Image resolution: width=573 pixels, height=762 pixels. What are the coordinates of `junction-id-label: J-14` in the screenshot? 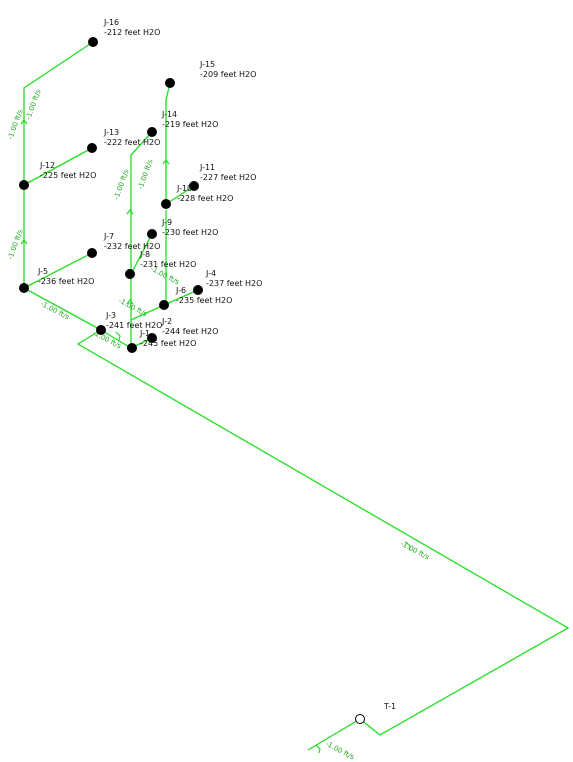 It's located at (169, 114).